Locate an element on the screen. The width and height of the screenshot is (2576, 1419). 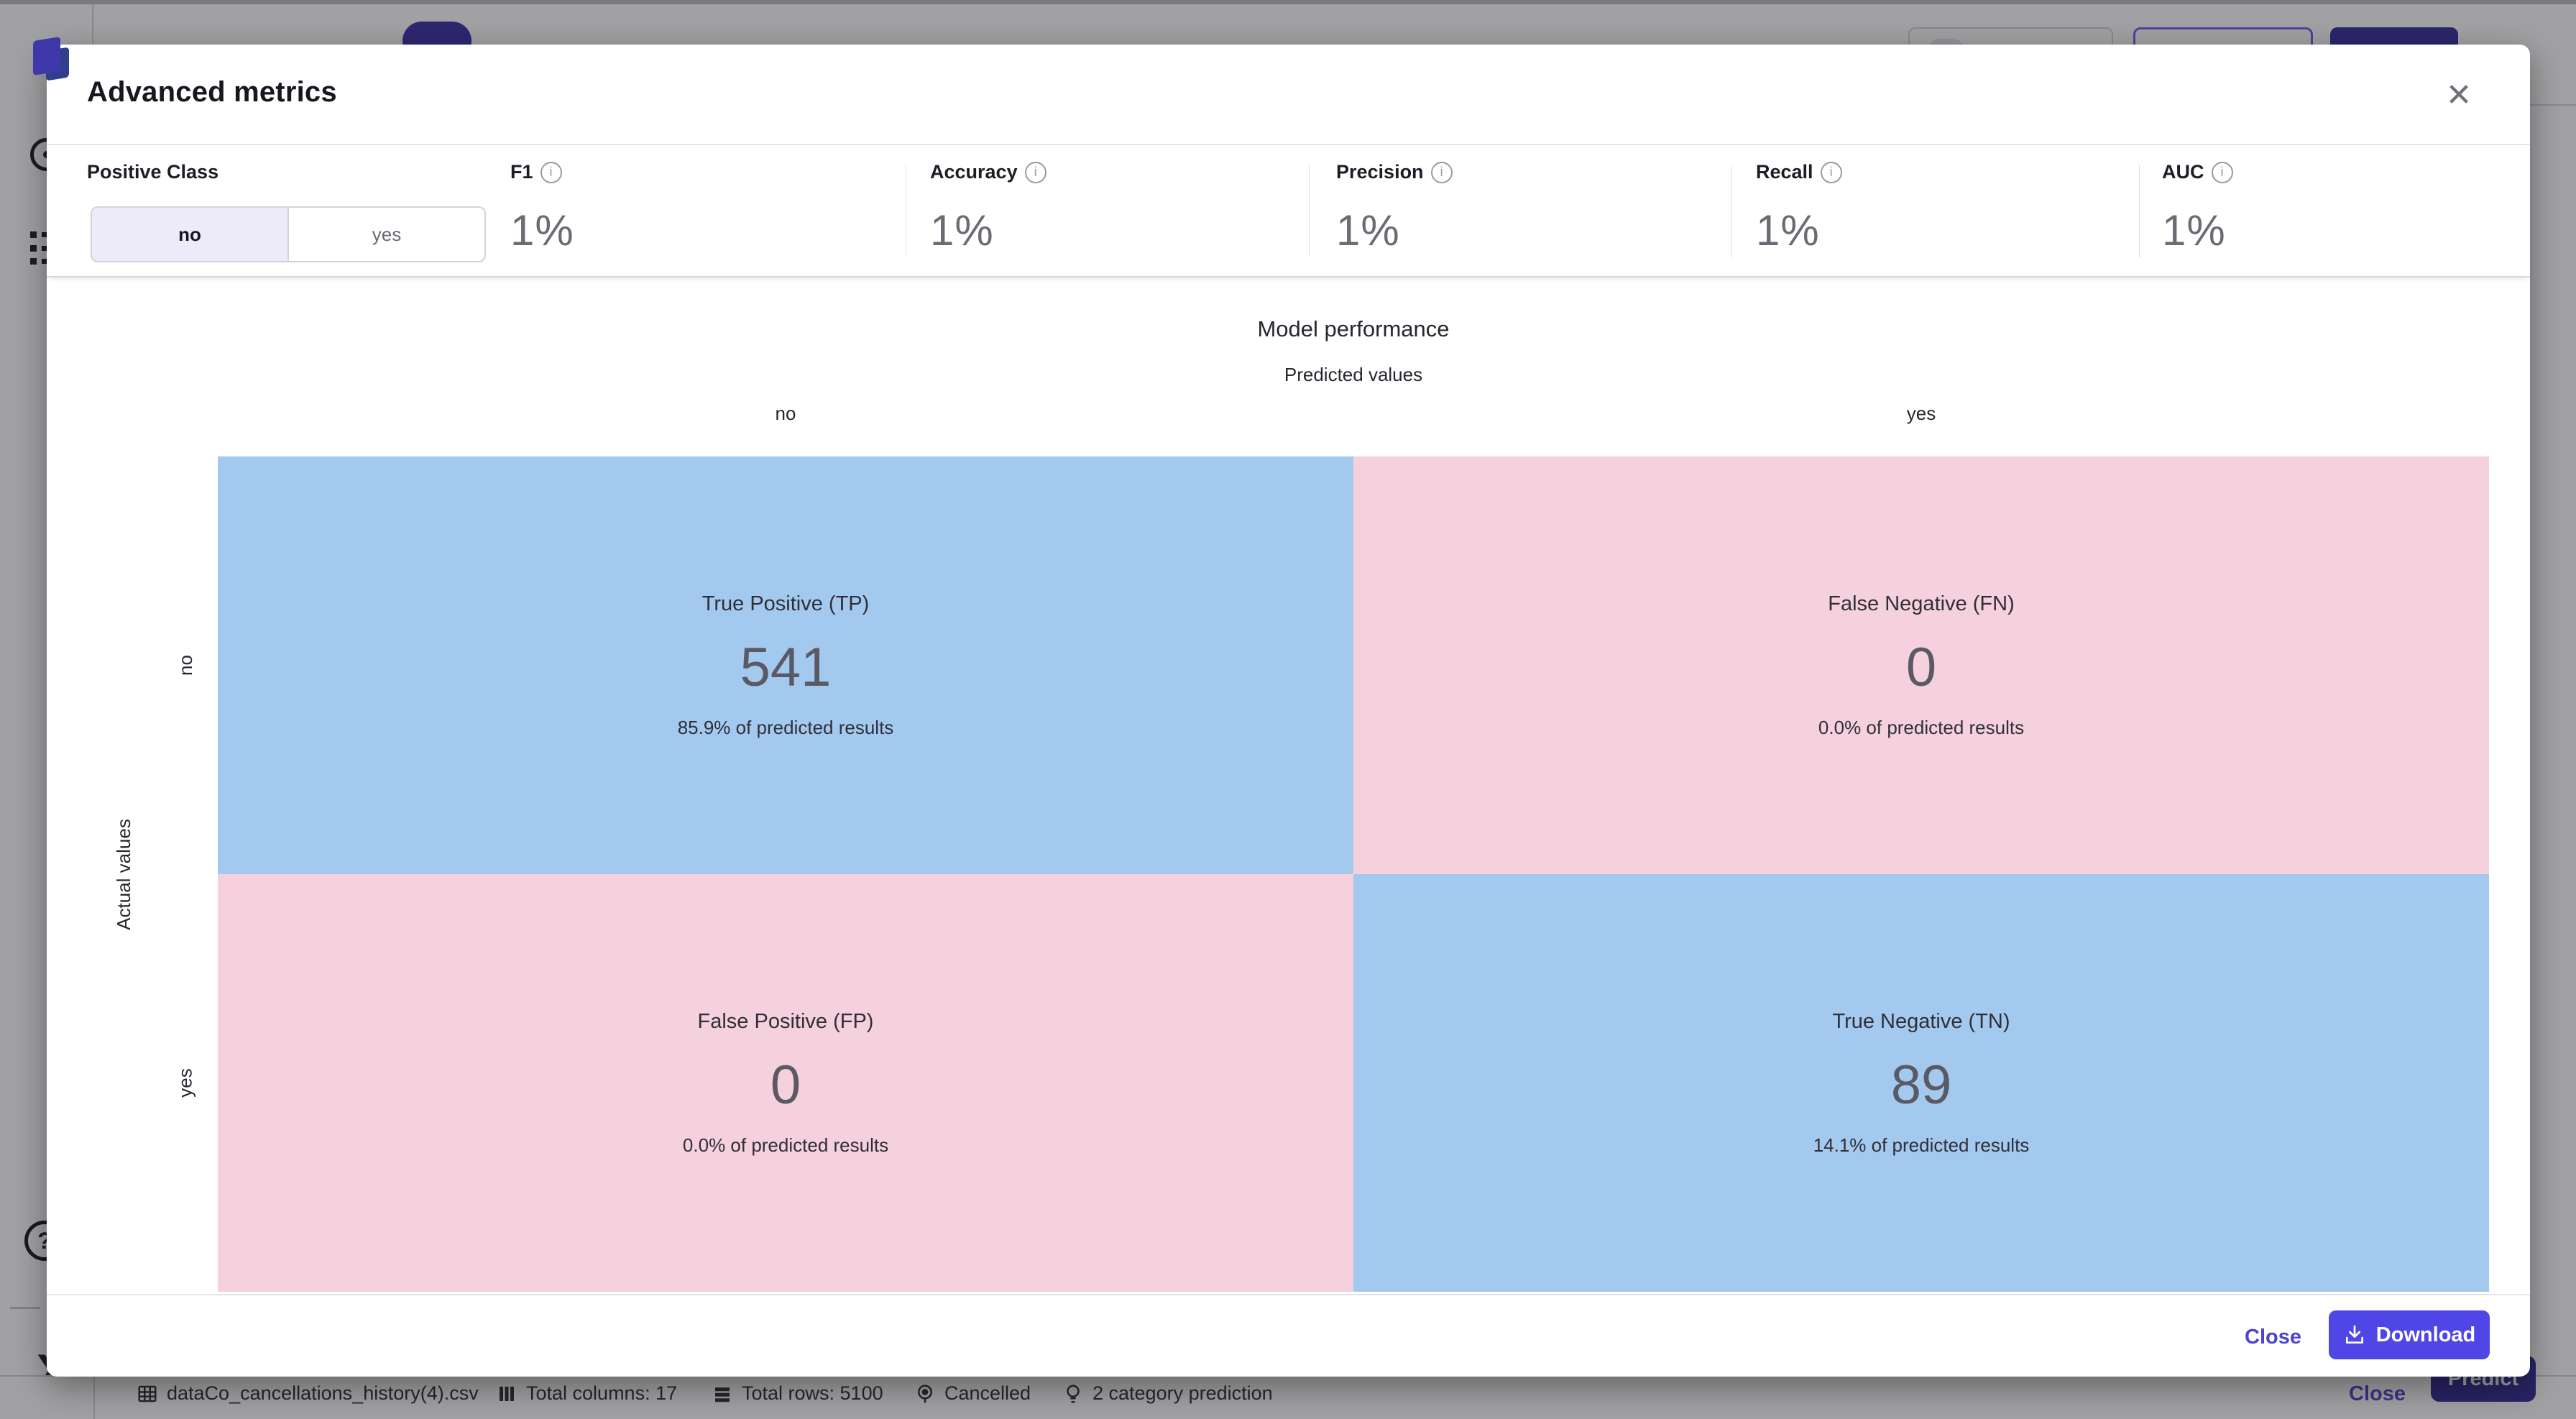
metric-auc-value: 1% is located at coordinates (2194, 230).